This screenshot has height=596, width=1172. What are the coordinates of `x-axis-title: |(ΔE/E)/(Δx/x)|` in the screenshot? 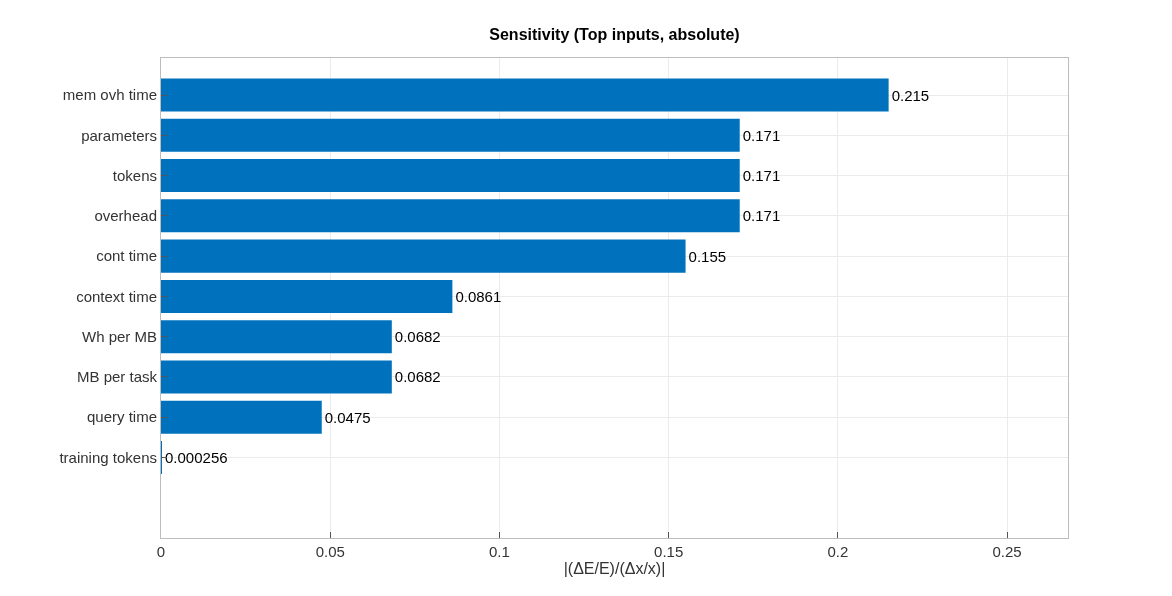 It's located at (614, 568).